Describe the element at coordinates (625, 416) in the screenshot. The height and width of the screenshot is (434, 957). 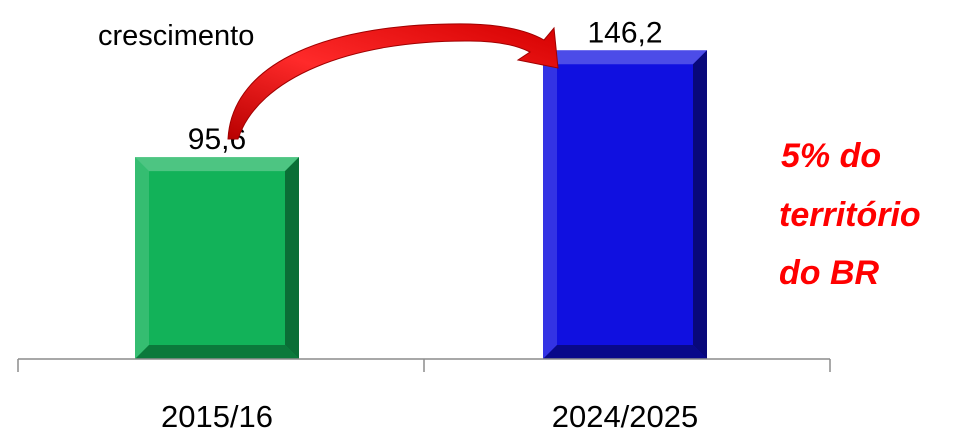
I see `x-tick-label: 2024/2025` at that location.